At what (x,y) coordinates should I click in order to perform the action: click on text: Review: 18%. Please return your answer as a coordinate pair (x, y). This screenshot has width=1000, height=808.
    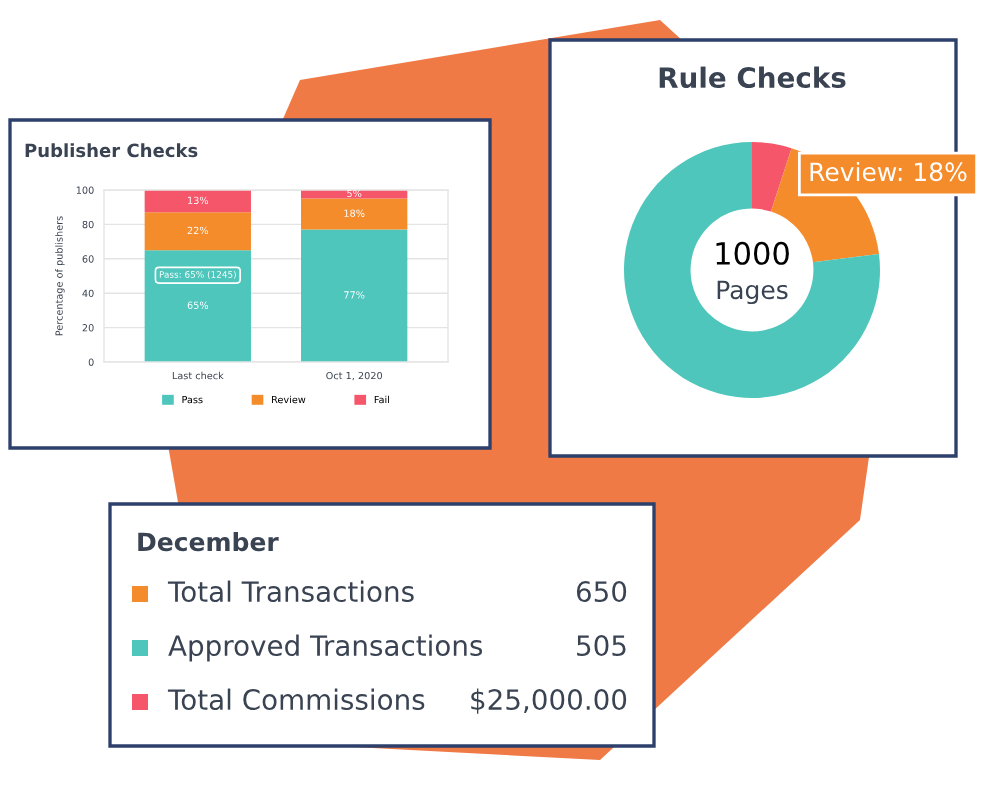
    Looking at the image, I should click on (888, 171).